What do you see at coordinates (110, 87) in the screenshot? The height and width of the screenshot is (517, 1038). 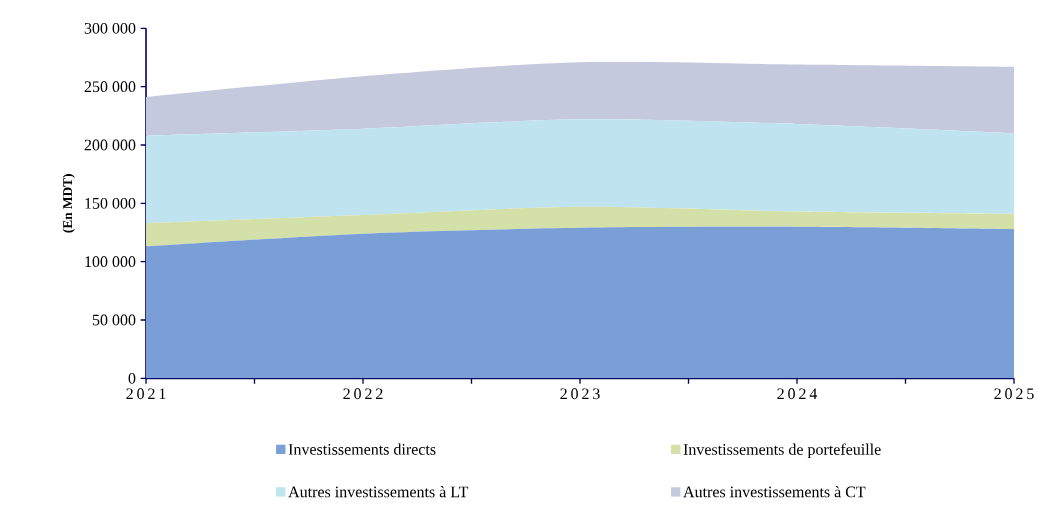 I see `y-tick-label: 250 000` at bounding box center [110, 87].